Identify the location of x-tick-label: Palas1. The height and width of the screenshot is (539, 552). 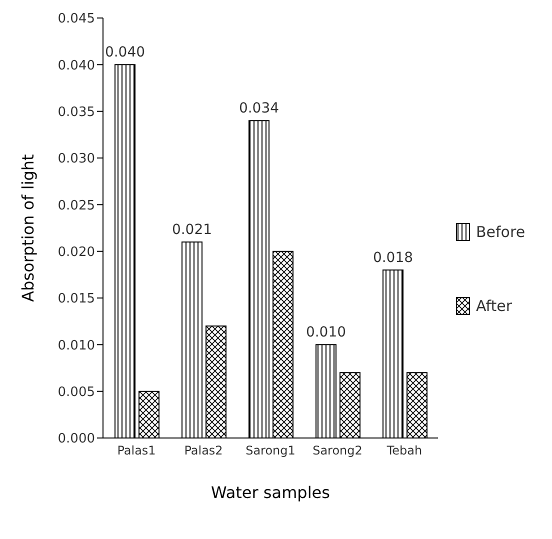
(136, 451).